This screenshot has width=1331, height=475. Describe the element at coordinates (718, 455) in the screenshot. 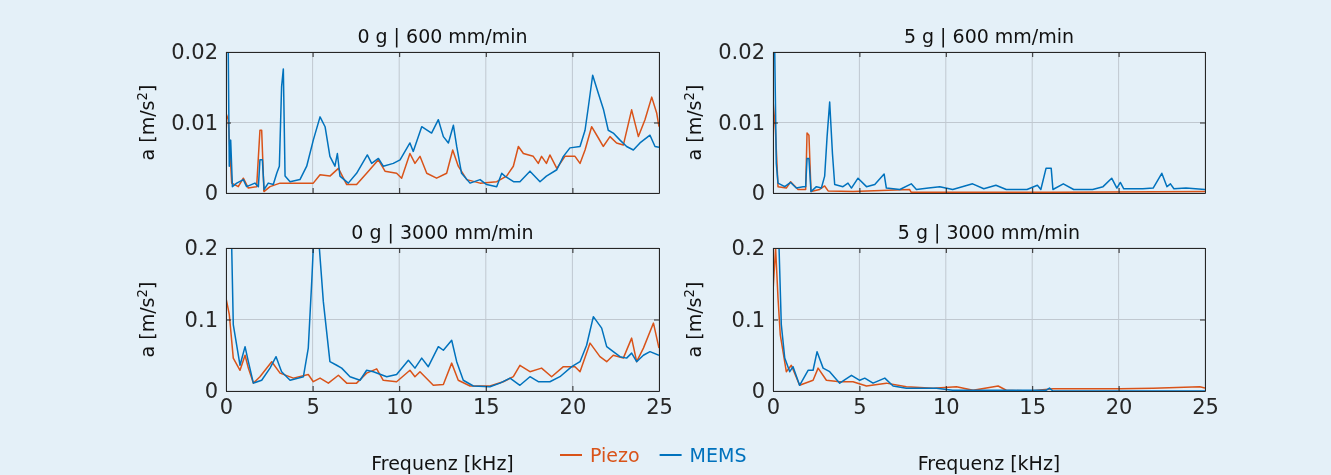

I see `legend-label: MEMS` at that location.